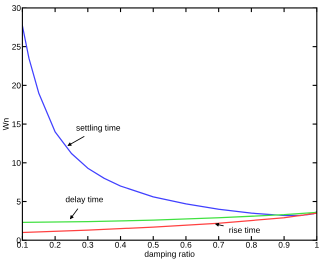 Image resolution: width=320 pixels, height=264 pixels. Describe the element at coordinates (153, 245) in the screenshot. I see `x-tick-label: 0.5` at that location.